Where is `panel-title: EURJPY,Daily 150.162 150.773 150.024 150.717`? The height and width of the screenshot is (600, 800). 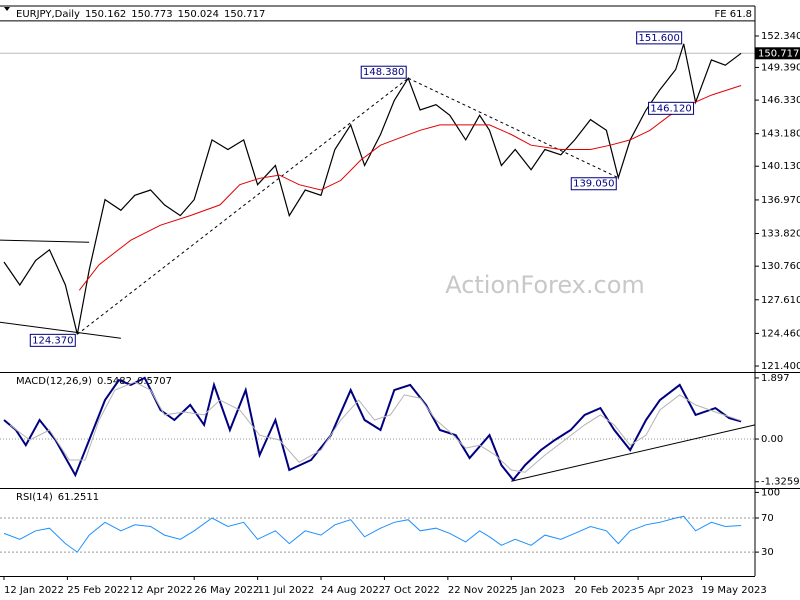 panel-title: EURJPY,Daily 150.162 150.773 150.024 150.717 is located at coordinates (140, 14).